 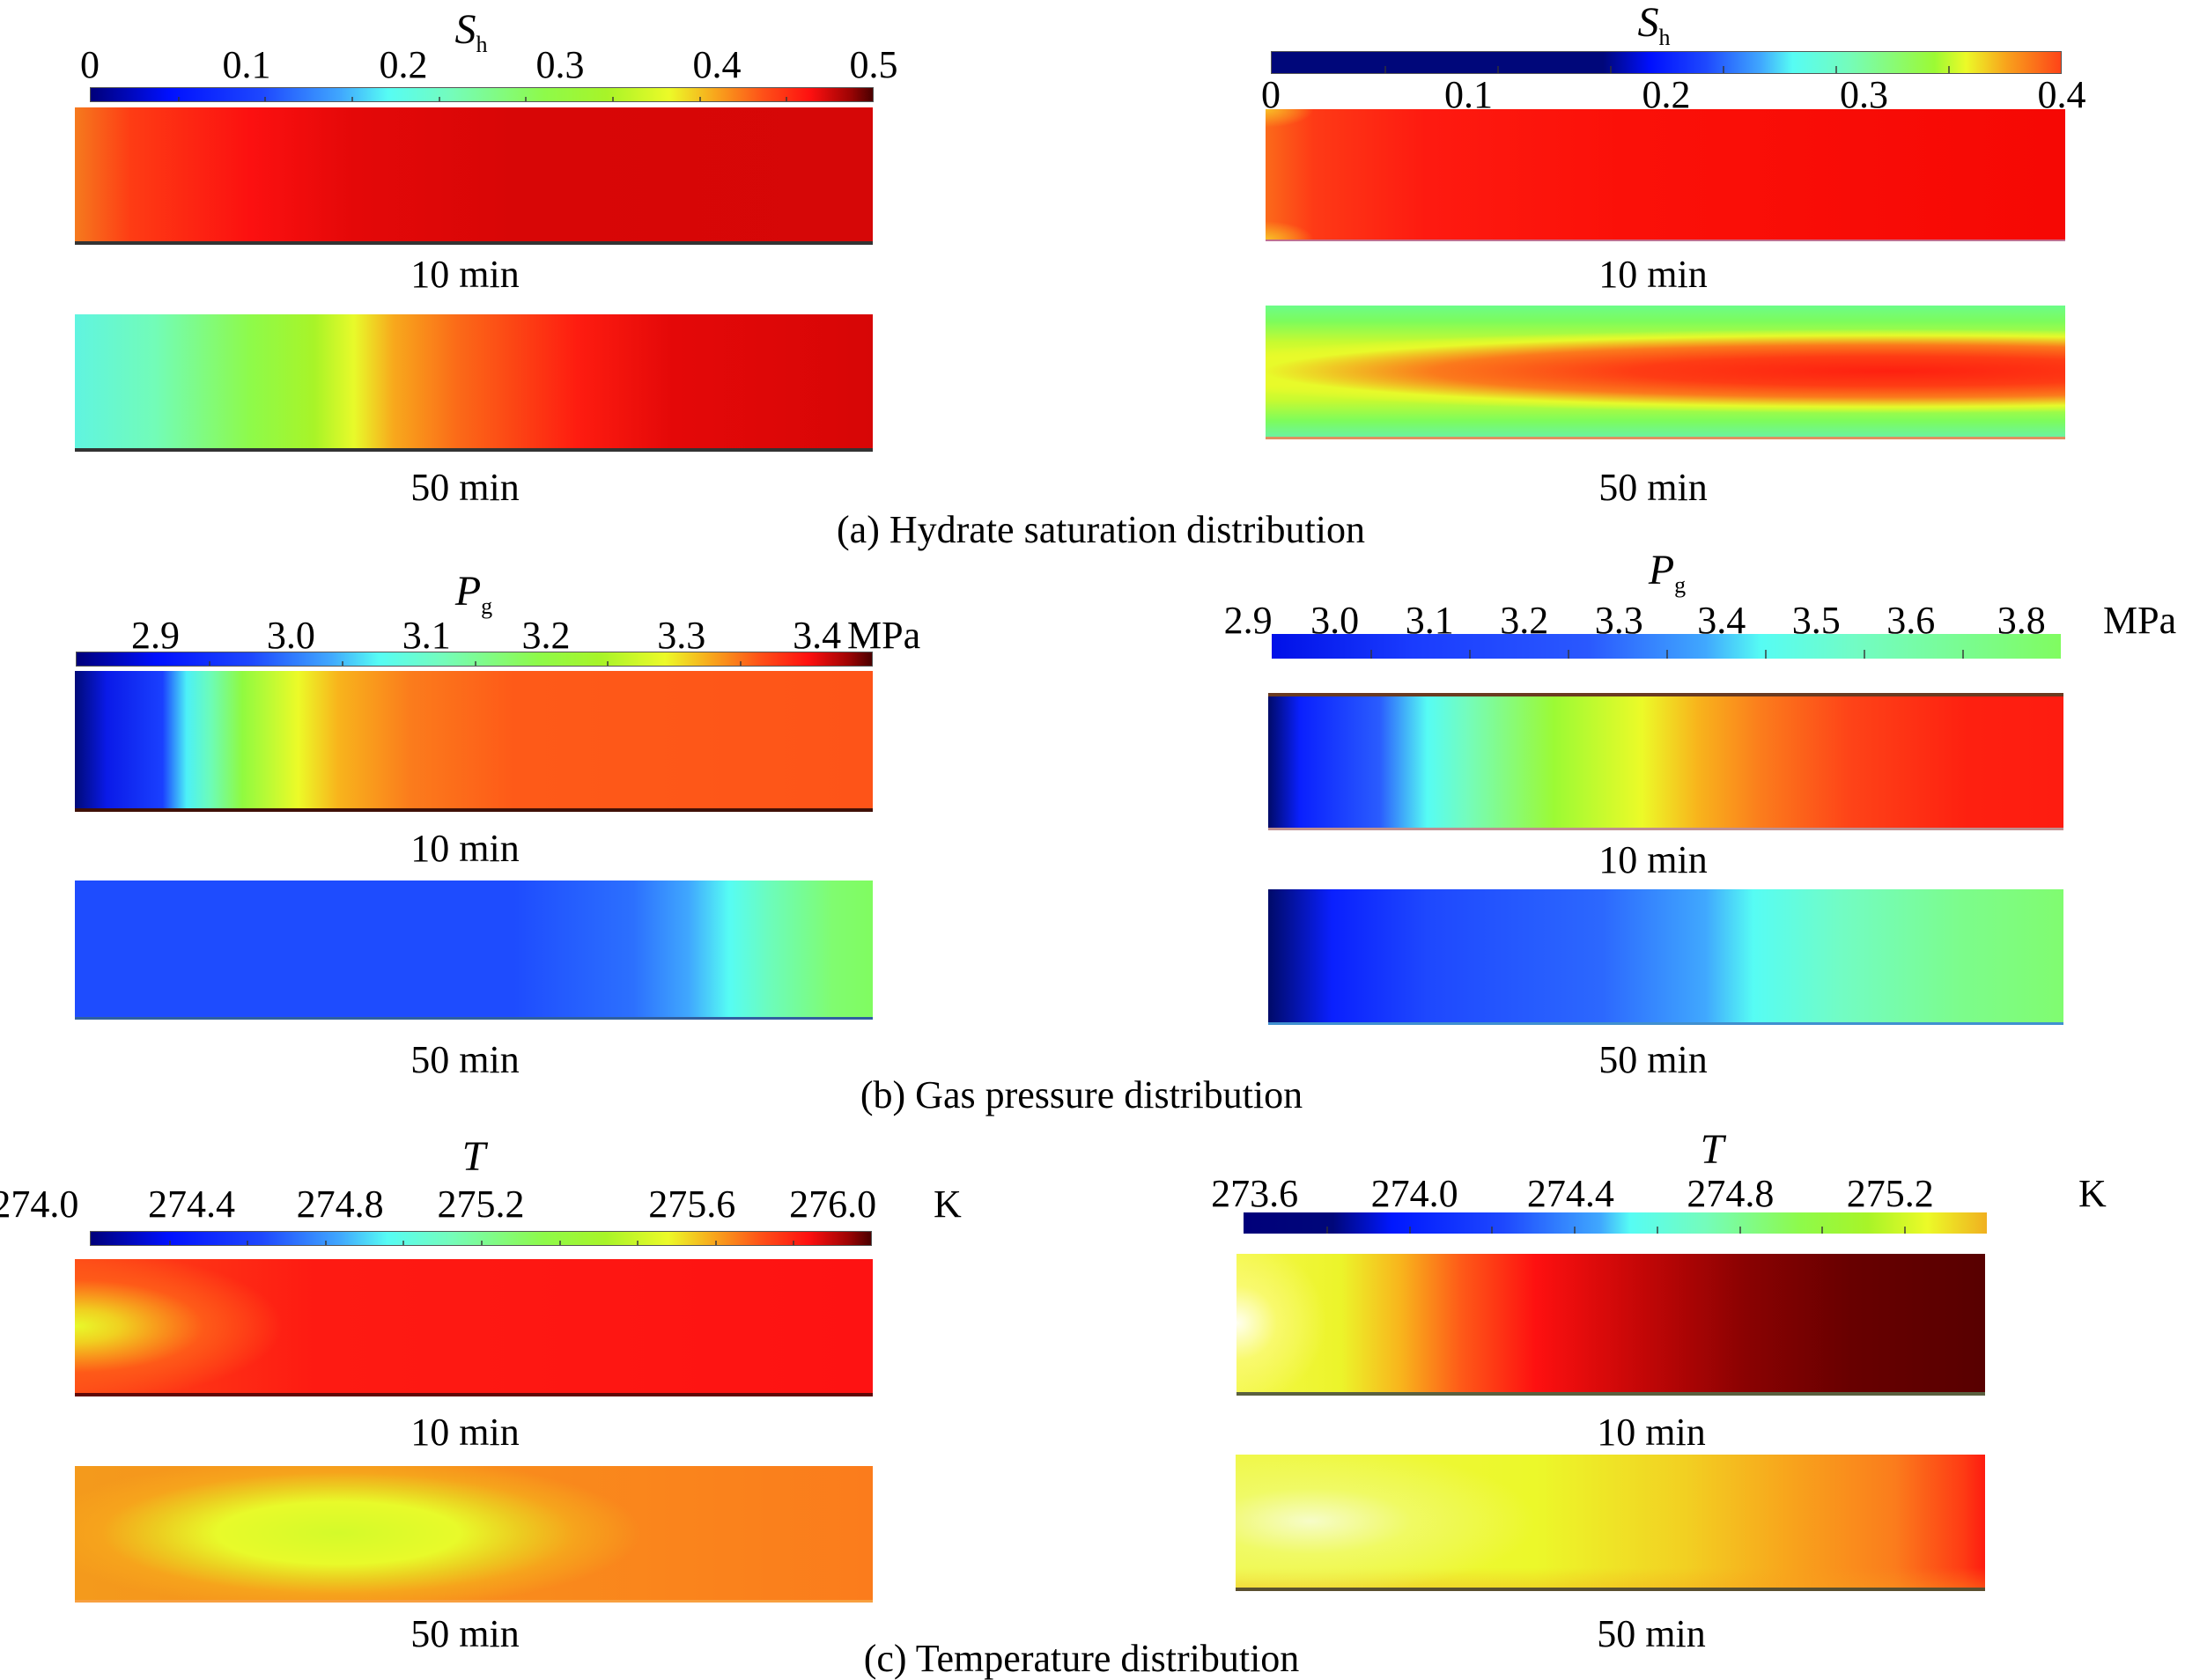 I want to click on pg-left-unit: MPa, so click(x=884, y=635).